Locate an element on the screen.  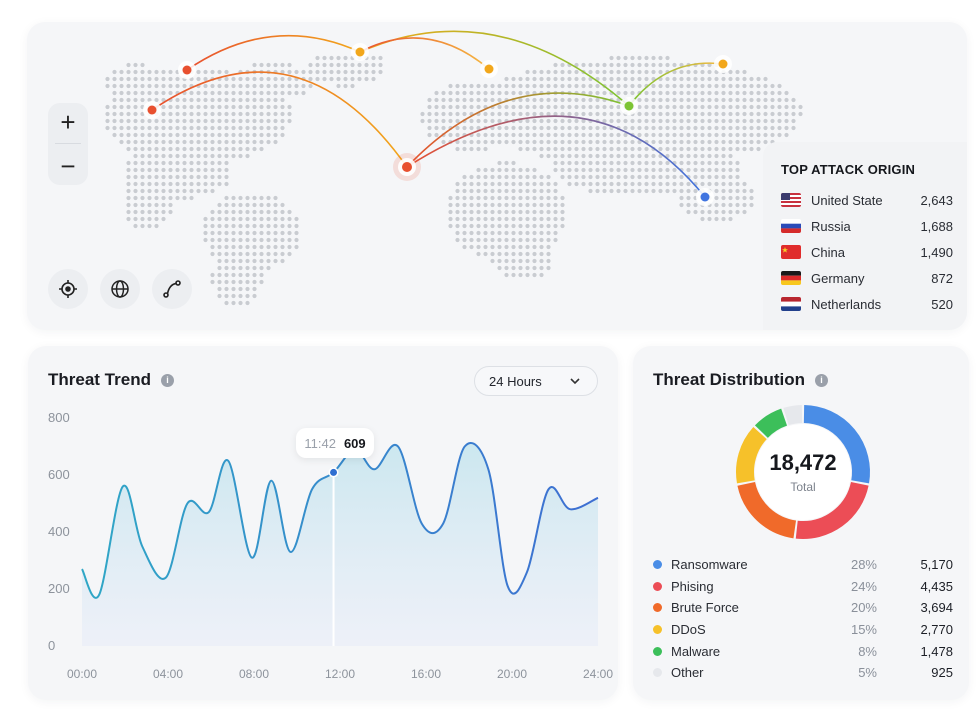
y-tick-label: 800 is located at coordinates (59, 417).